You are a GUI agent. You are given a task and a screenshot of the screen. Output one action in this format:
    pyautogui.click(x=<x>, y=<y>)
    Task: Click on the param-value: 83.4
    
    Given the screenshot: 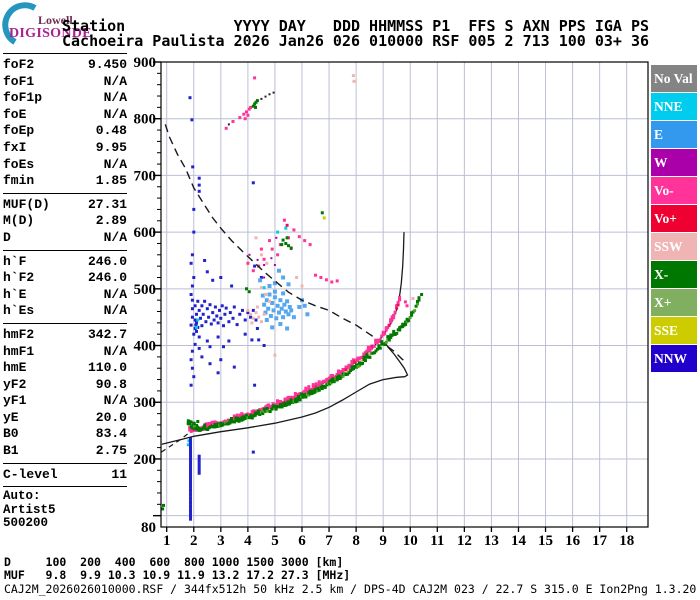 What is the action you would take?
    pyautogui.click(x=111, y=434)
    